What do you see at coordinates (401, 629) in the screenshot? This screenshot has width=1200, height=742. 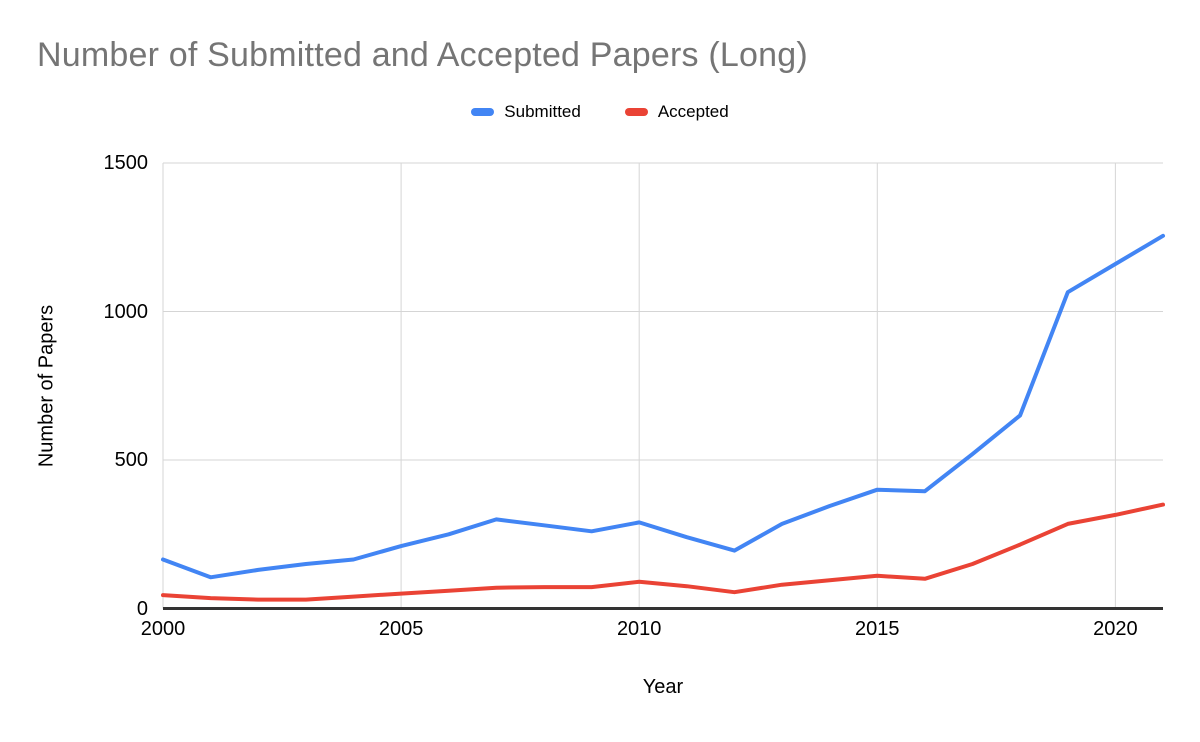 I see `x-tick-label: 2005` at bounding box center [401, 629].